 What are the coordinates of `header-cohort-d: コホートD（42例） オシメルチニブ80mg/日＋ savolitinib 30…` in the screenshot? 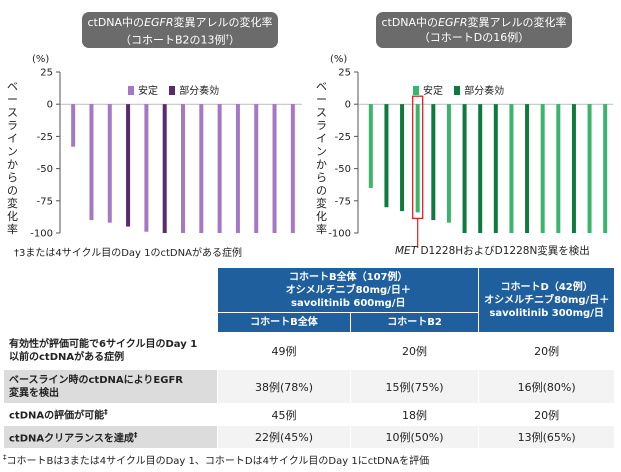 It's located at (546, 300).